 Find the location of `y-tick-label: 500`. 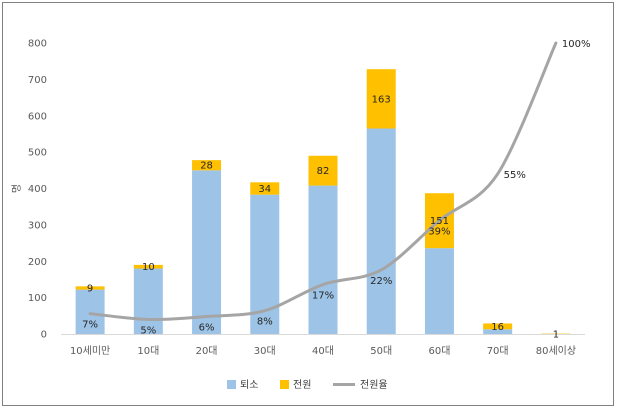

y-tick-label: 500 is located at coordinates (37, 153).